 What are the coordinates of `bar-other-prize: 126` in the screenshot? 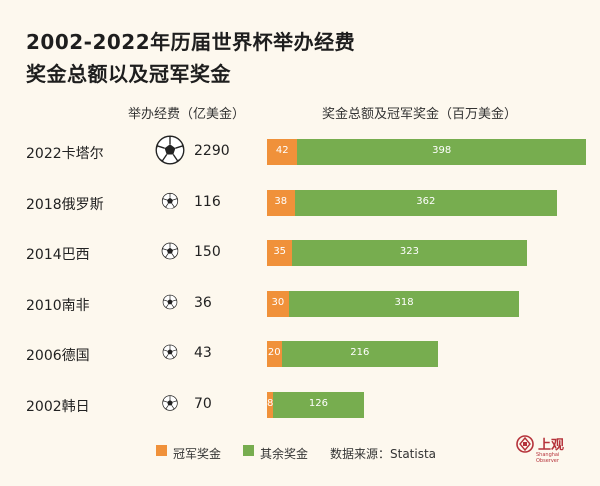 It's located at (318, 405).